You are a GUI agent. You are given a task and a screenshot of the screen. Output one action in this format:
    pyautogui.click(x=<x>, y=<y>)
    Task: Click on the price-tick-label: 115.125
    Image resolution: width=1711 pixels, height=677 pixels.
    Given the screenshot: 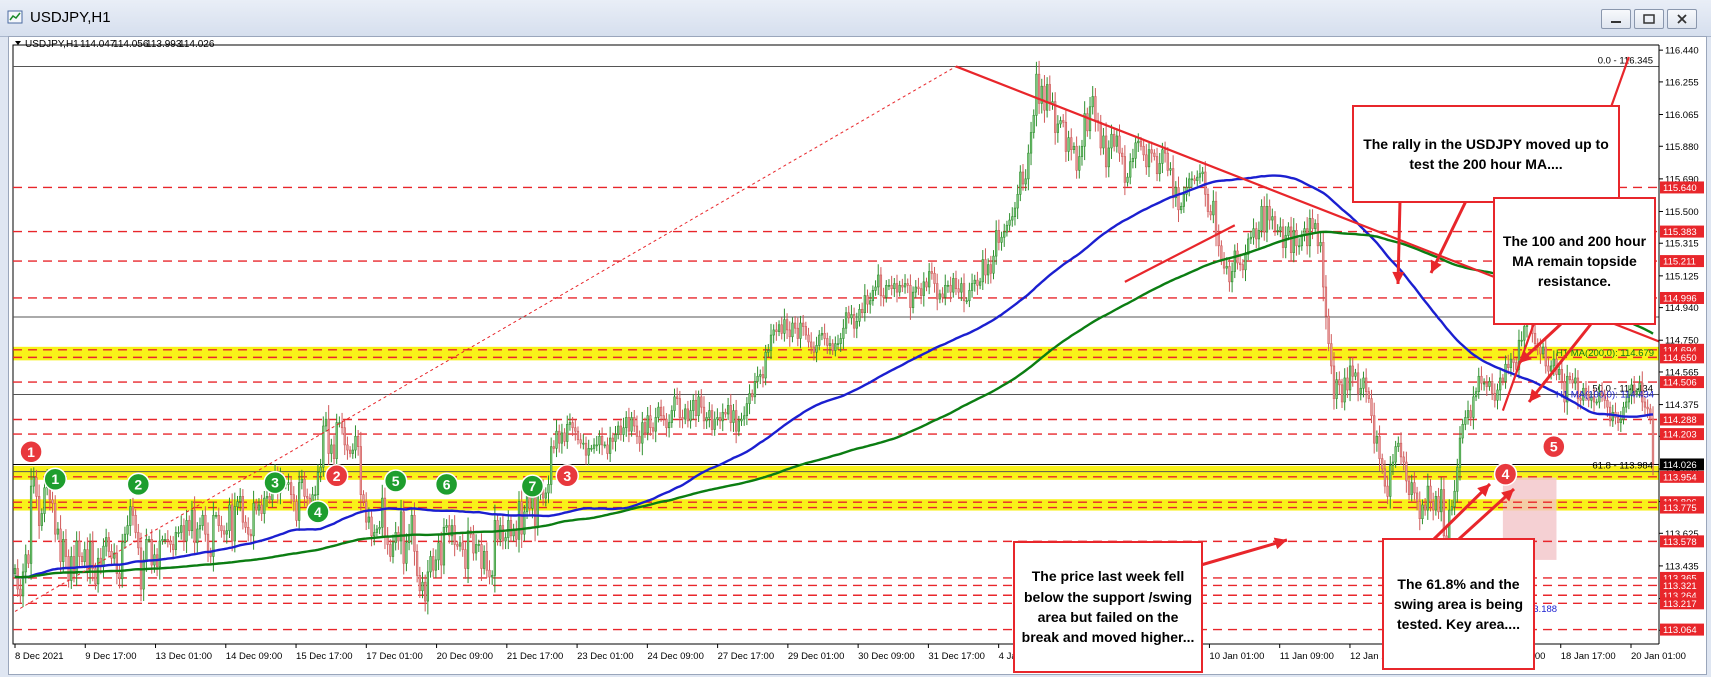 What is the action you would take?
    pyautogui.click(x=1682, y=276)
    